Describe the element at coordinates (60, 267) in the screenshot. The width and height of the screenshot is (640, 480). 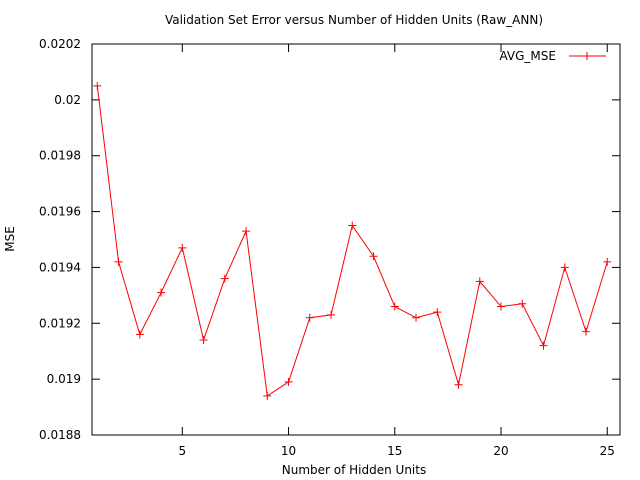
I see `y-tick-label: 0.0194` at that location.